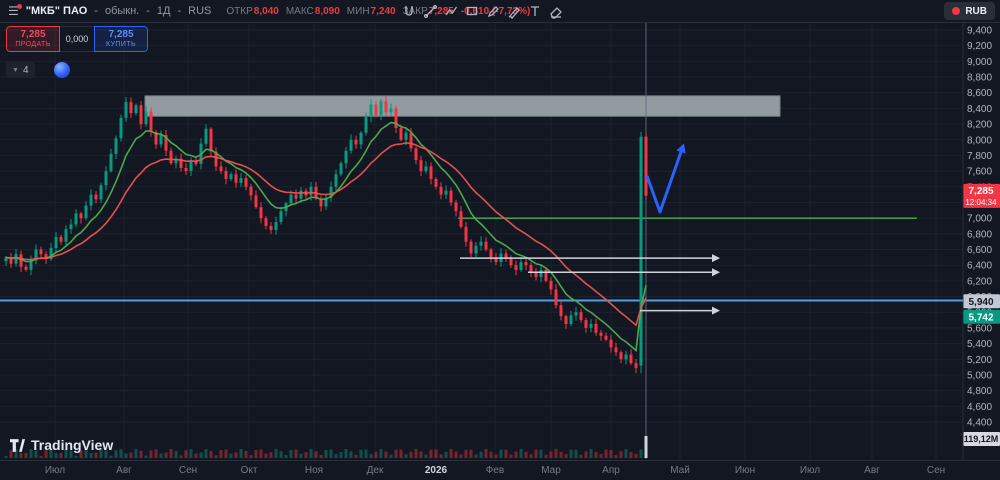 The height and width of the screenshot is (480, 1000). I want to click on chevron-down-icon: ▼, so click(15, 70).